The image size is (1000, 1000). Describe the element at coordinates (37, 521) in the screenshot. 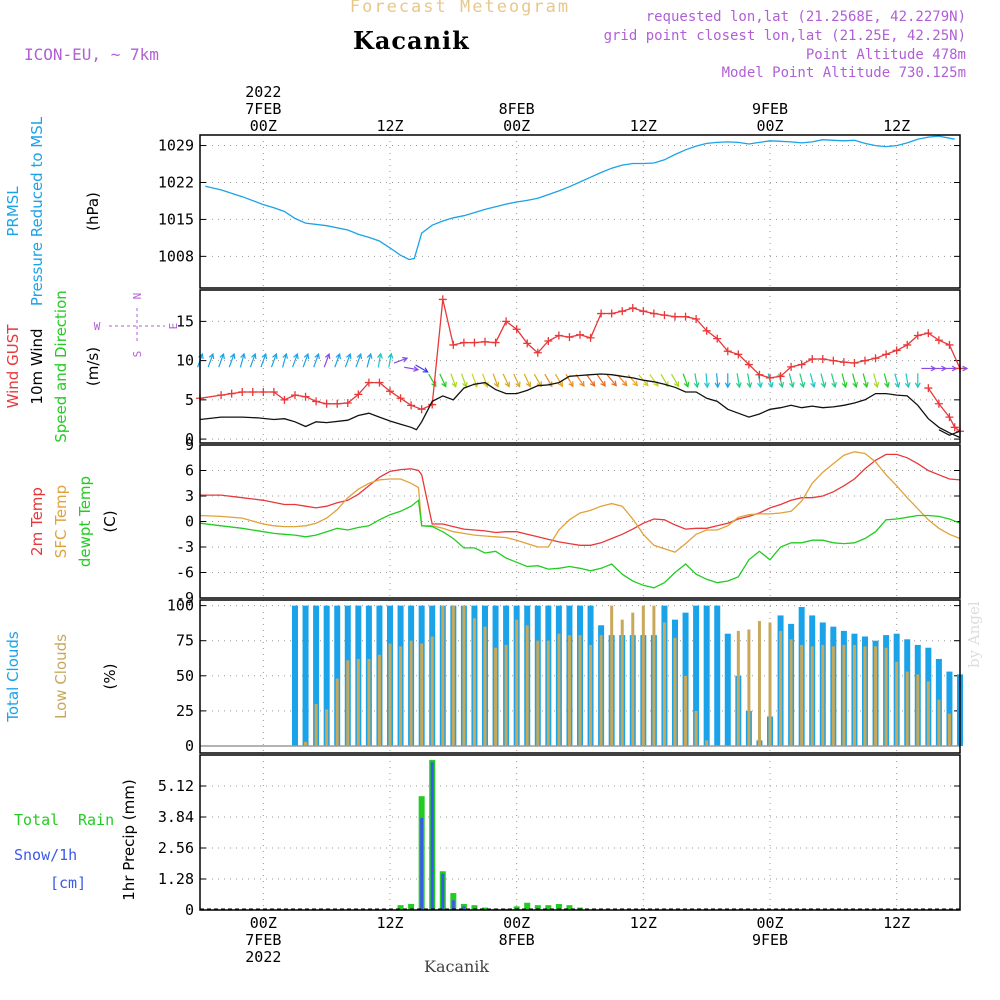

I see `panel-label: 2m Temp` at that location.